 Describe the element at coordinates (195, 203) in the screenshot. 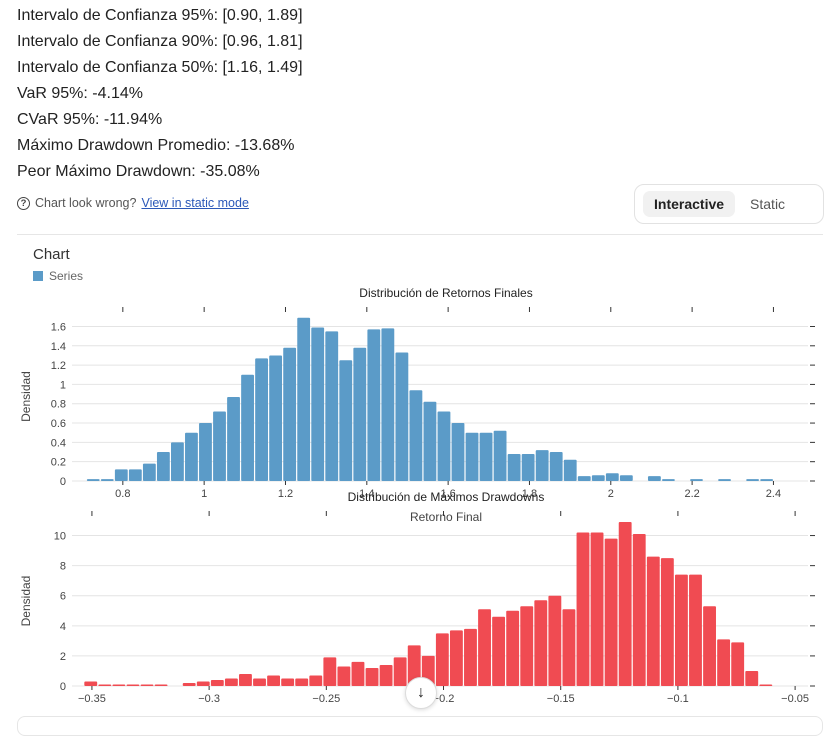

I see `view-static-mode-link: View in static mode` at that location.